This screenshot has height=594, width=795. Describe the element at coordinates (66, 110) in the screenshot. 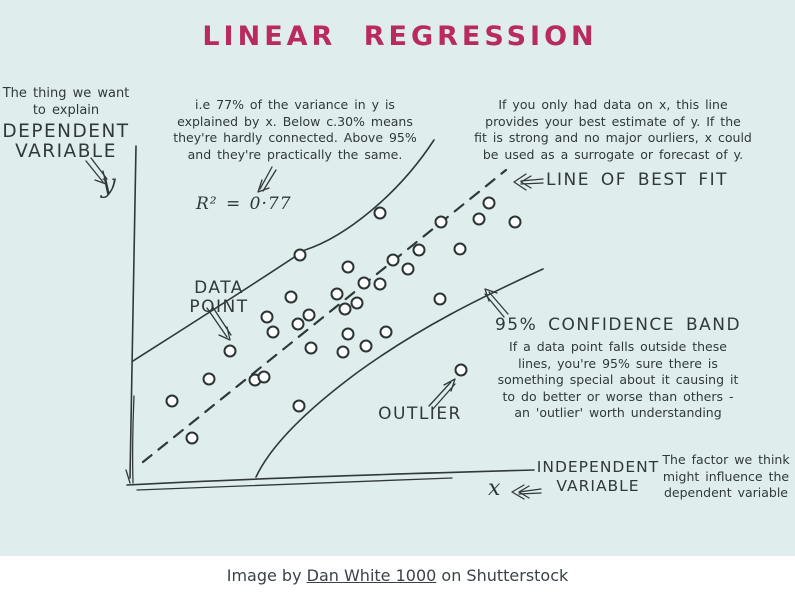

I see `text-line: to explain` at that location.